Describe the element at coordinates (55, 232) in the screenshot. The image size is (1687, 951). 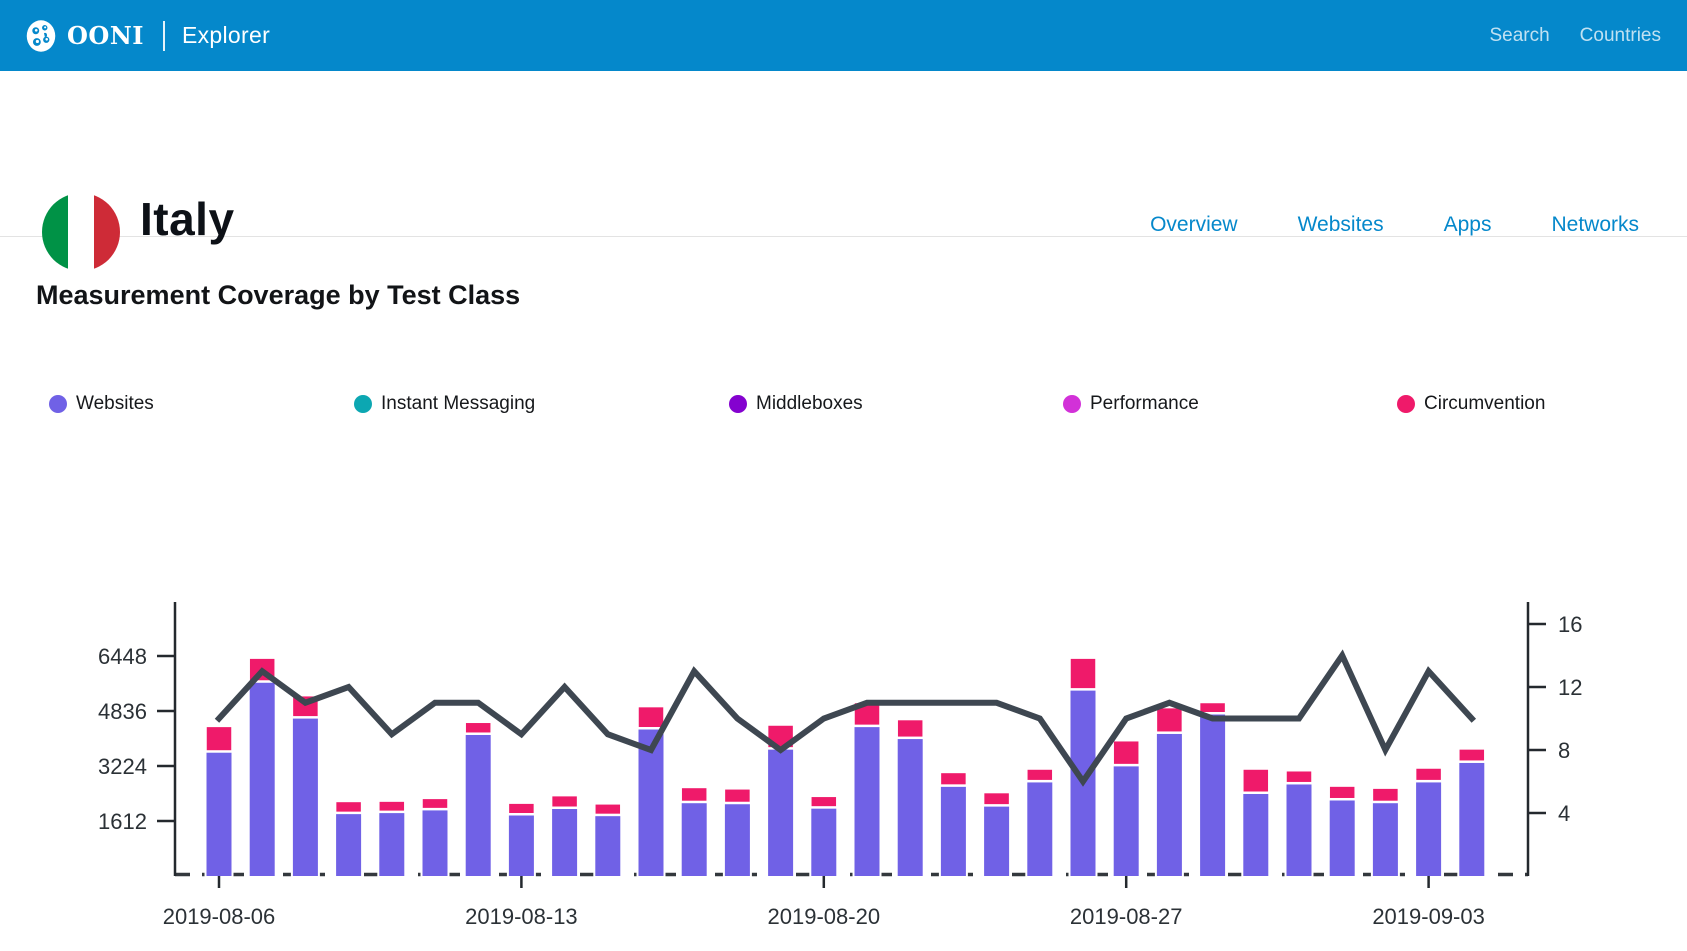
I see `flag-stripe-green` at that location.